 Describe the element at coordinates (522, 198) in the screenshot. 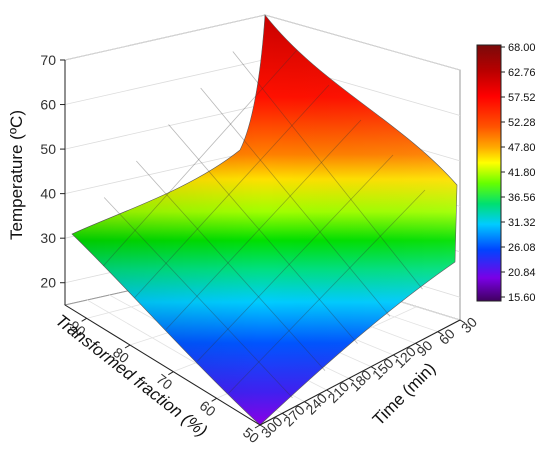

I see `colorbar-tick-label: 36.56` at that location.